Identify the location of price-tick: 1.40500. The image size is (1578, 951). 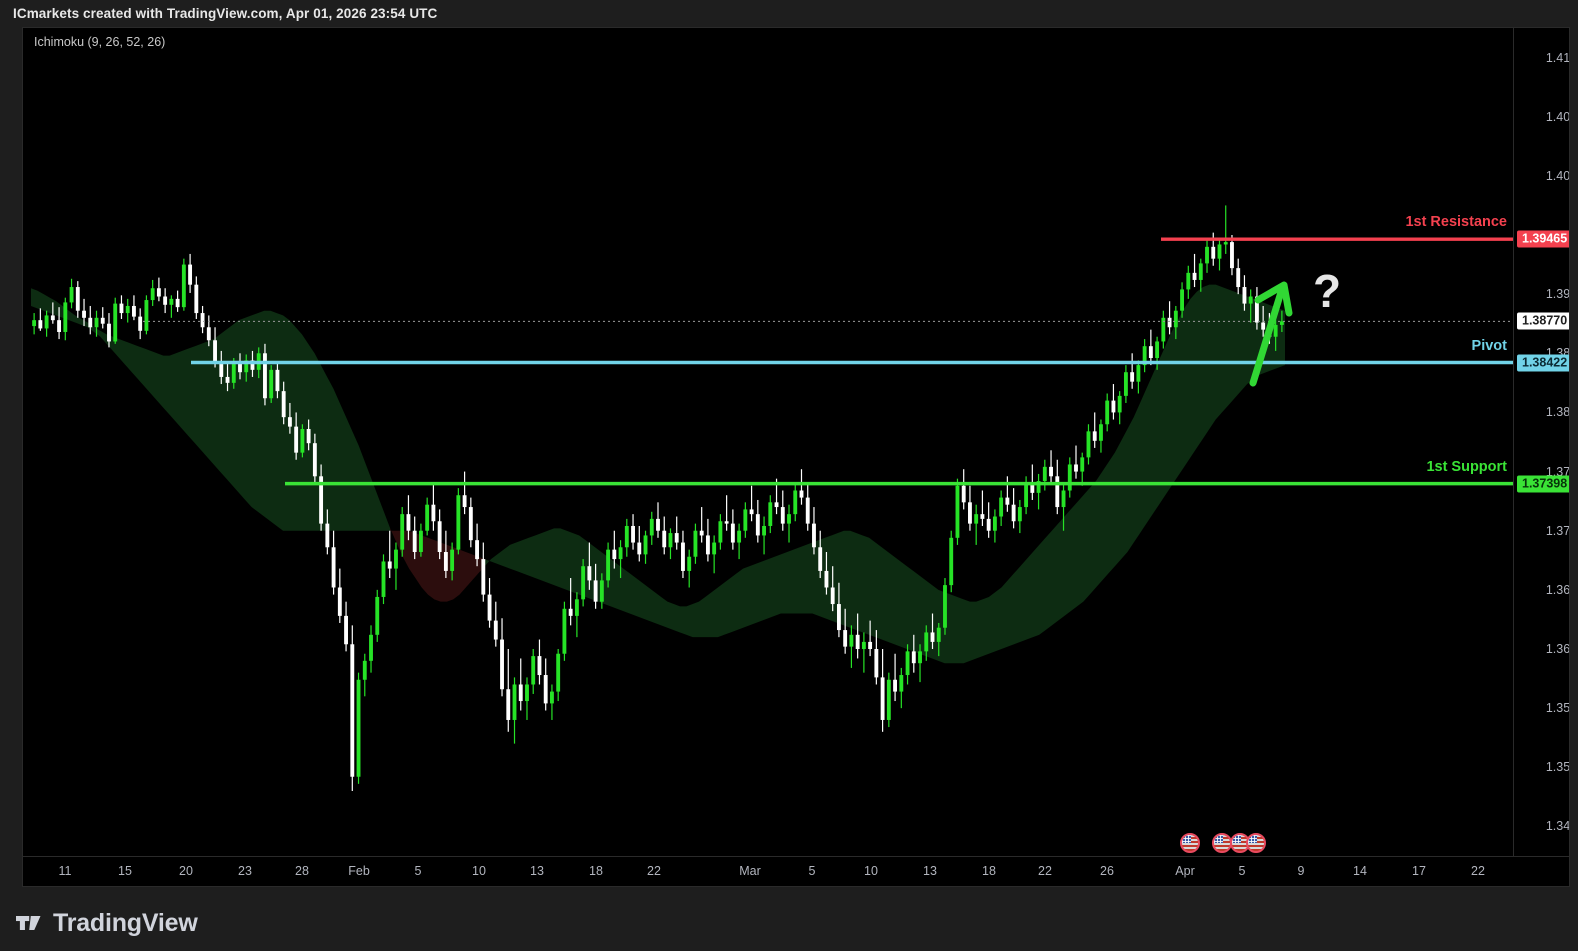
(1557, 116).